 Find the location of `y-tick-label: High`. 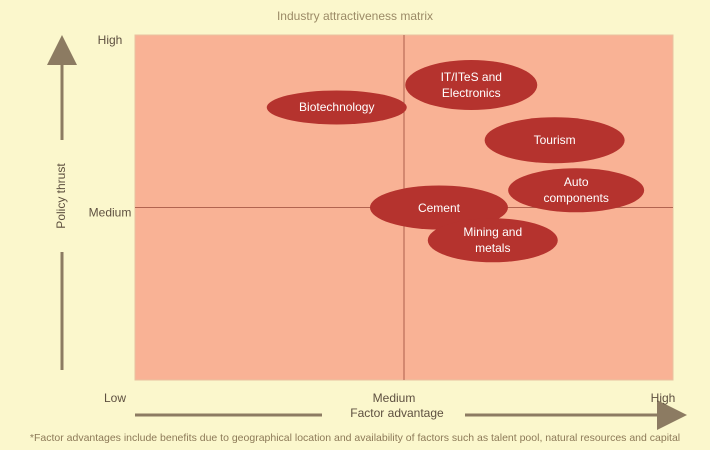

y-tick-label: High is located at coordinates (110, 40).